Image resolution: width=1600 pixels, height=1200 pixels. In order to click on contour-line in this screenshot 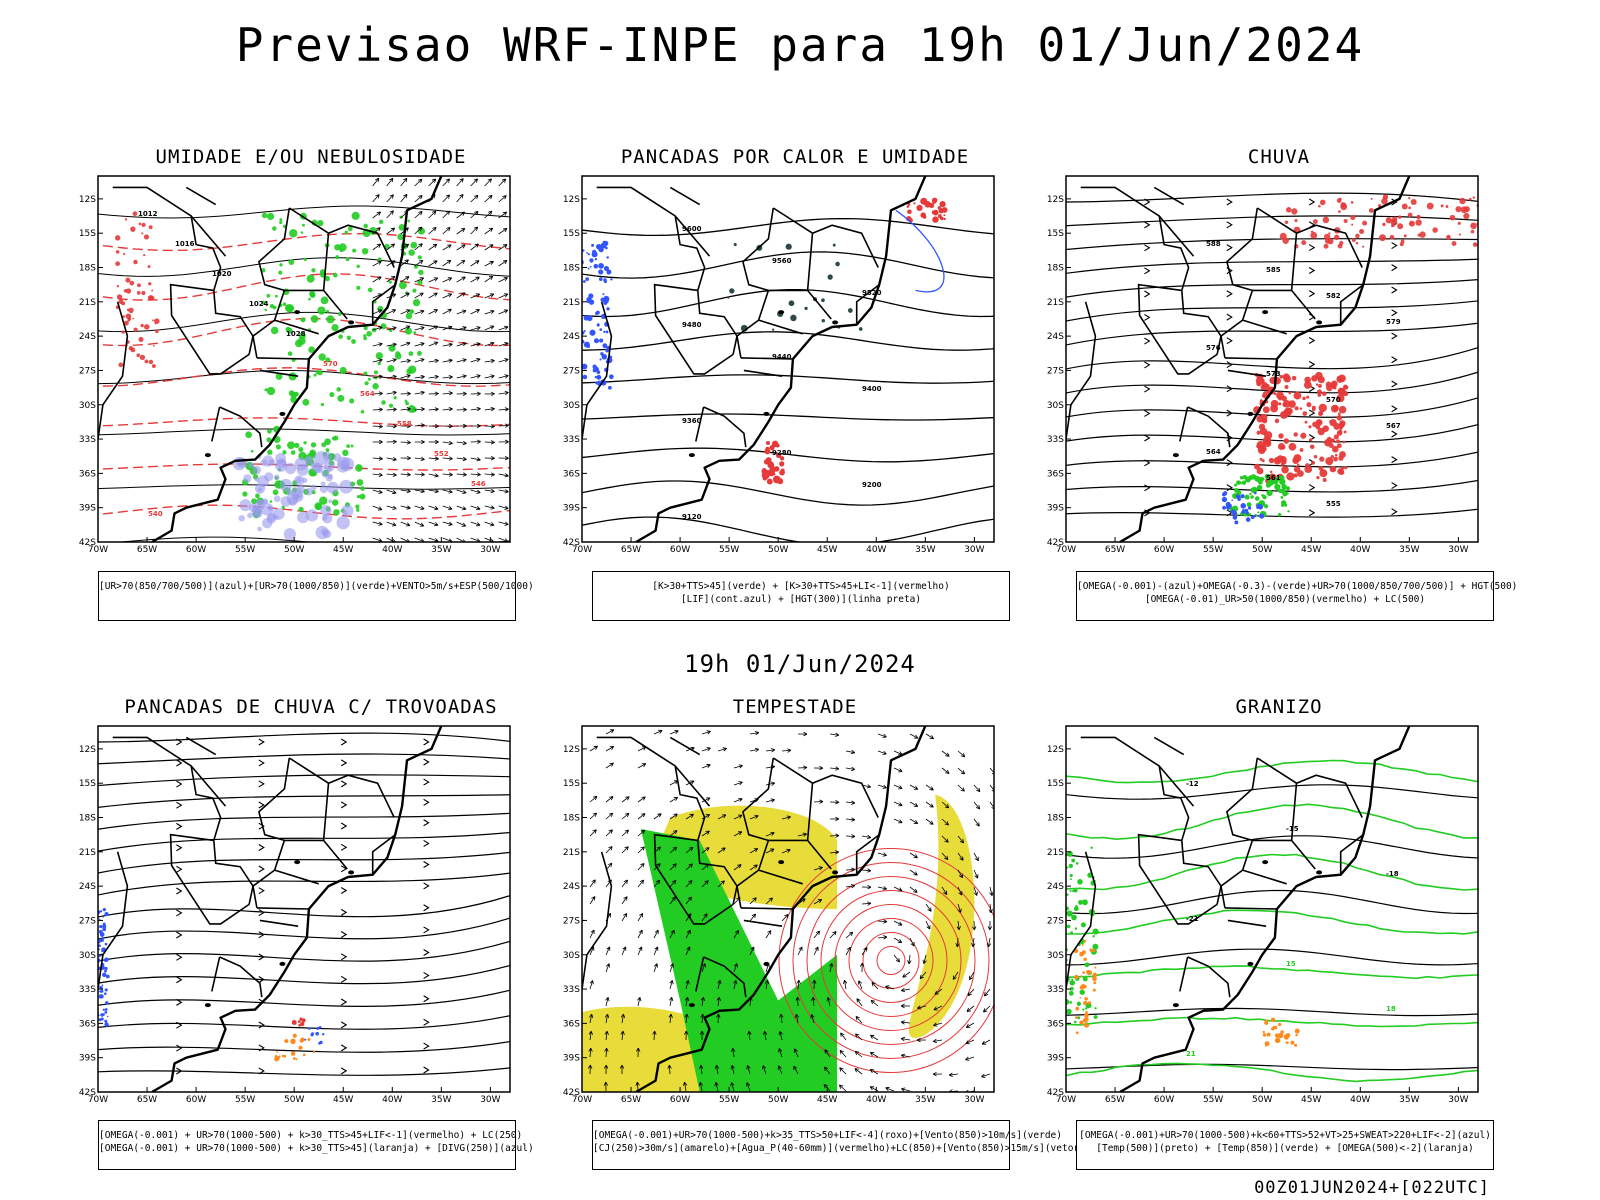, I will do `click(788, 227)`.